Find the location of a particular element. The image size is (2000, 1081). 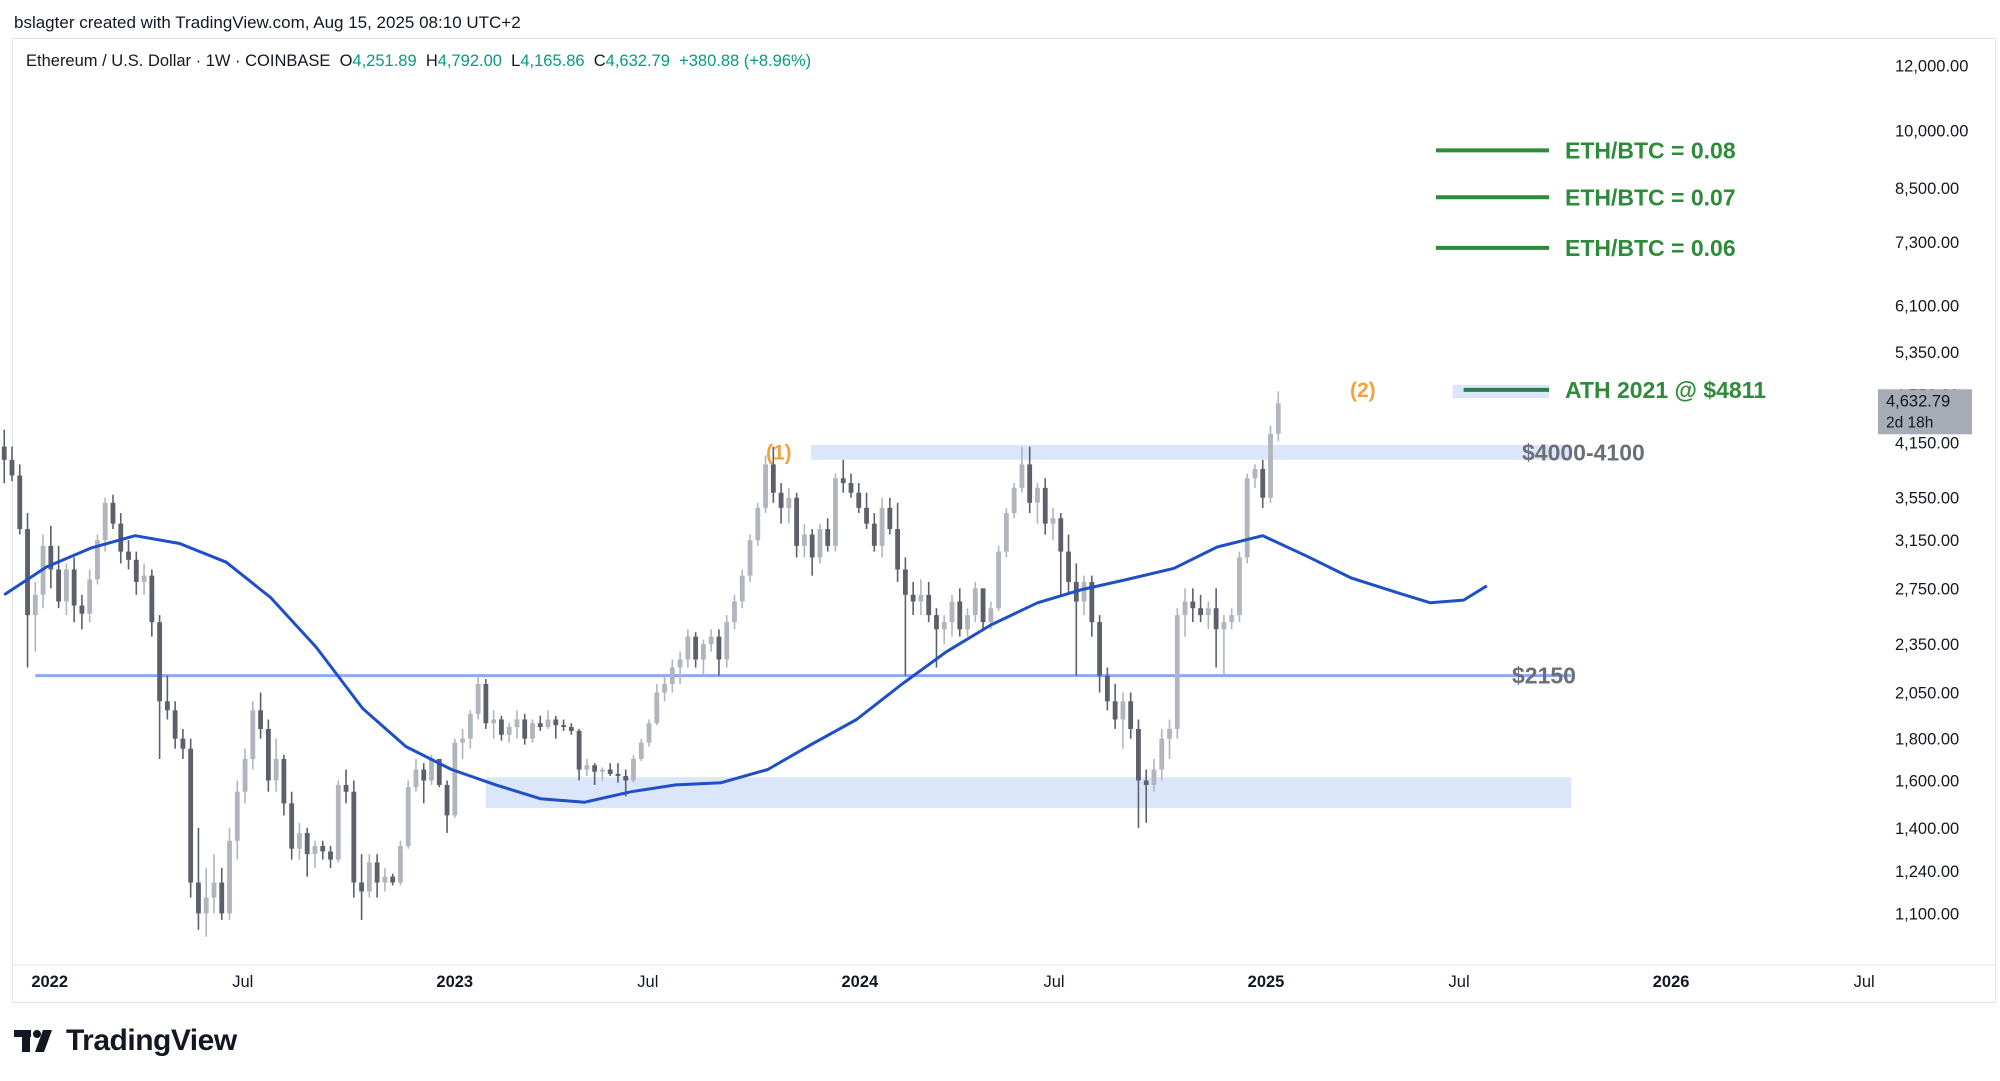

price-tick-label: 7,300.00 is located at coordinates (1927, 243).